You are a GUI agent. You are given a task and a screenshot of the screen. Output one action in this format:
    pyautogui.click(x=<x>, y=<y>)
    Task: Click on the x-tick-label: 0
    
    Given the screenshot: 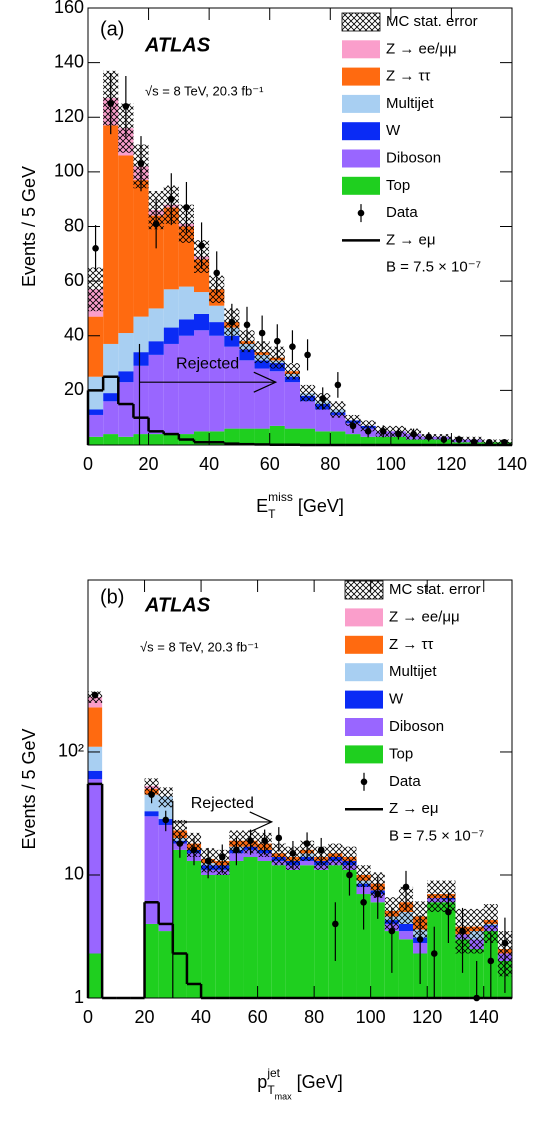 What is the action you would take?
    pyautogui.click(x=88, y=464)
    